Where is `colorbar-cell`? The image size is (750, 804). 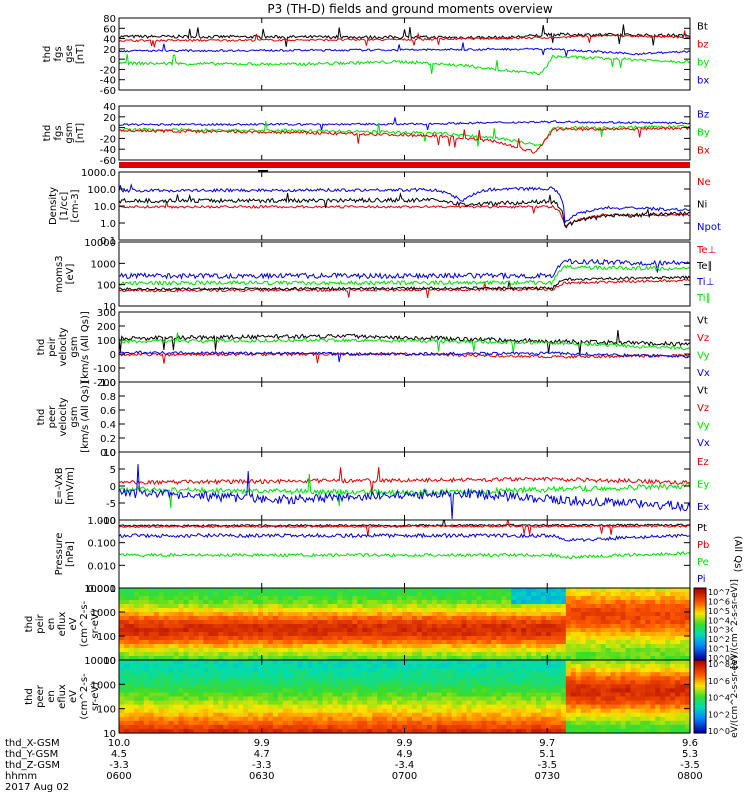 colorbar-cell is located at coordinates (700, 652).